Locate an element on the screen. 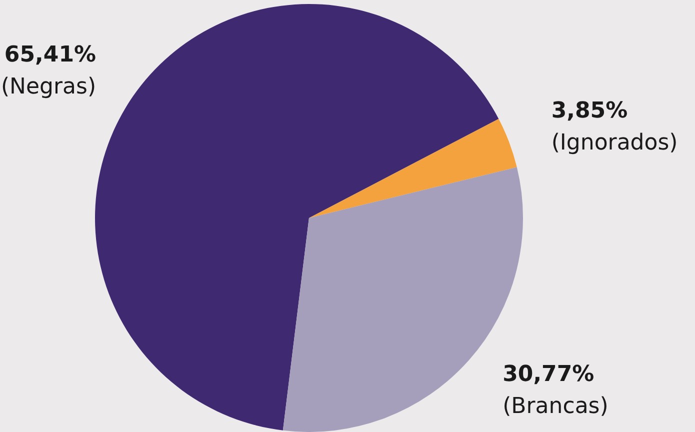 Image resolution: width=695 pixels, height=432 pixels. slice-label: (Brancas) is located at coordinates (555, 406).